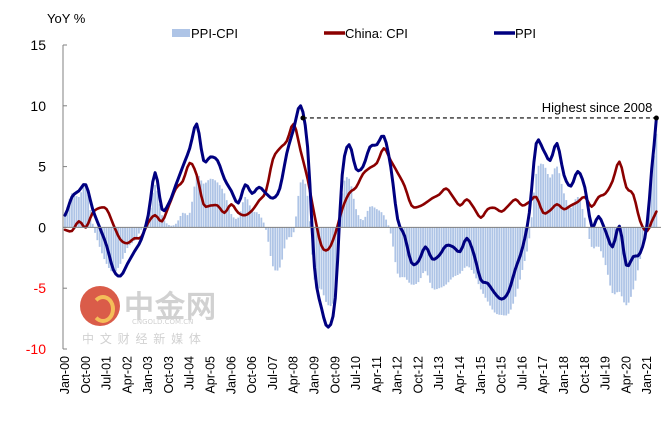 This screenshot has height=424, width=670. Describe the element at coordinates (303, 118) in the screenshot. I see `annotation-marker-start` at that location.